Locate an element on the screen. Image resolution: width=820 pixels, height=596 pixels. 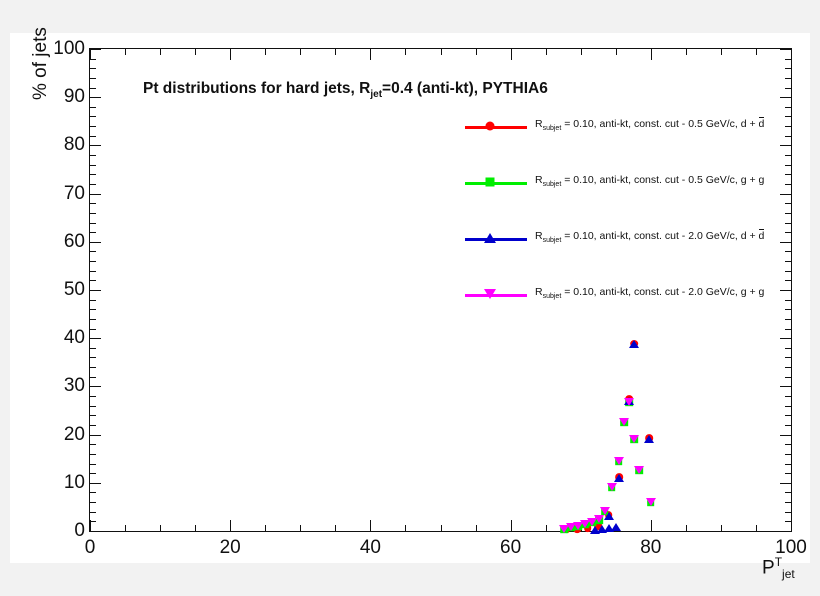
y-axis-tick-label: 50 is located at coordinates (74, 289).